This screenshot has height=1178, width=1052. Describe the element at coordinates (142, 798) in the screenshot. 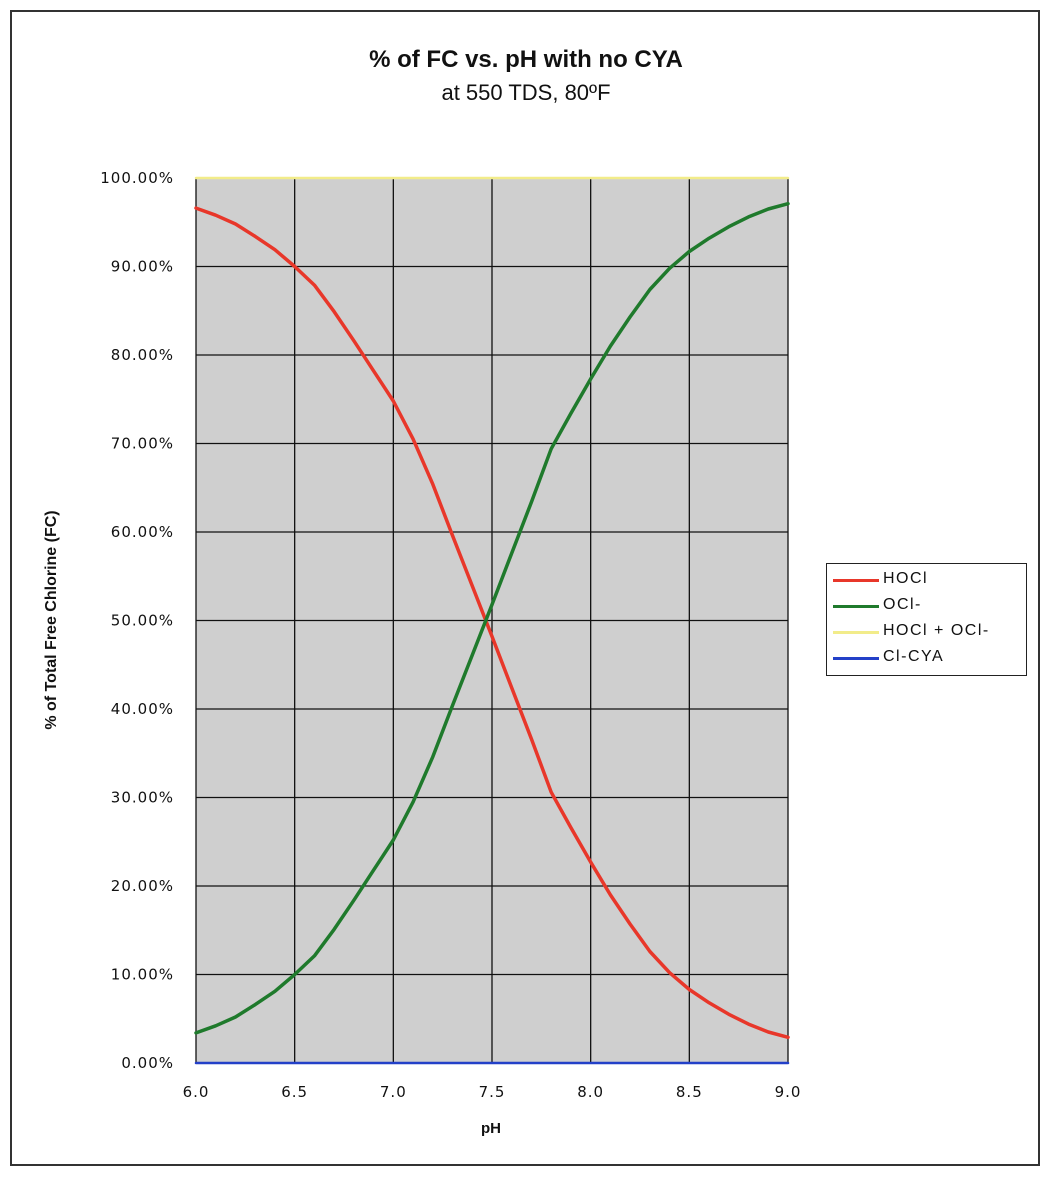

I see `y-tick-label: 30.00%` at that location.